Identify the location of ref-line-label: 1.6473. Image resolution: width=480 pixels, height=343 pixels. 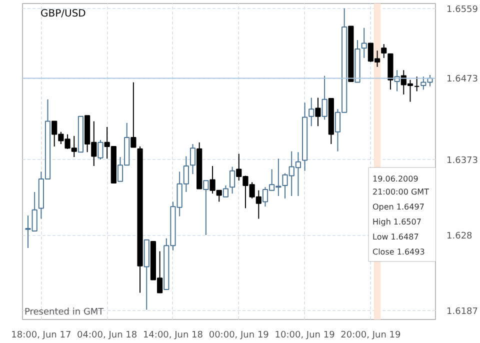
(462, 79).